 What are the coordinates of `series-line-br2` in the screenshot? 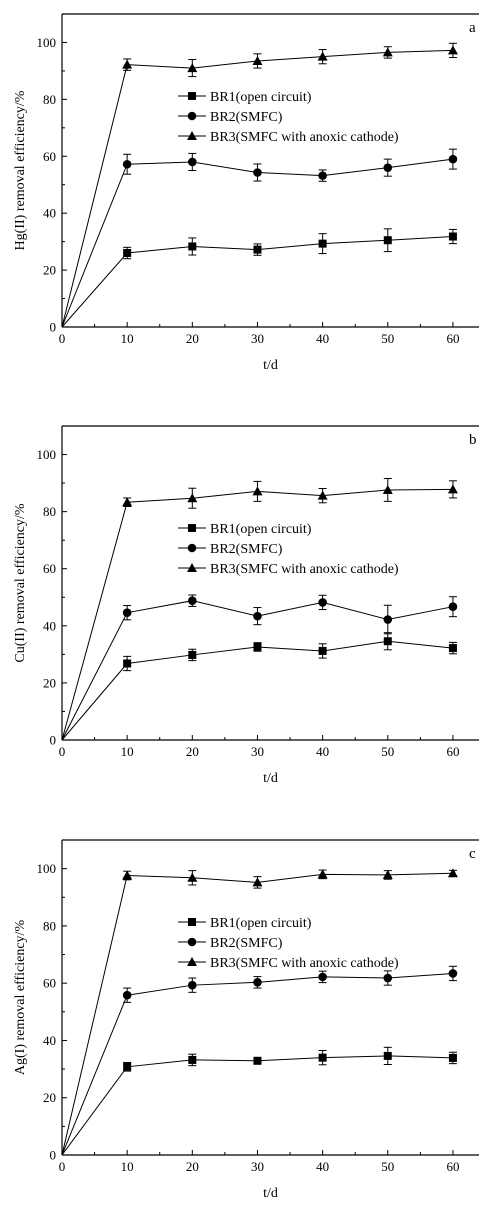 It's located at (257, 243).